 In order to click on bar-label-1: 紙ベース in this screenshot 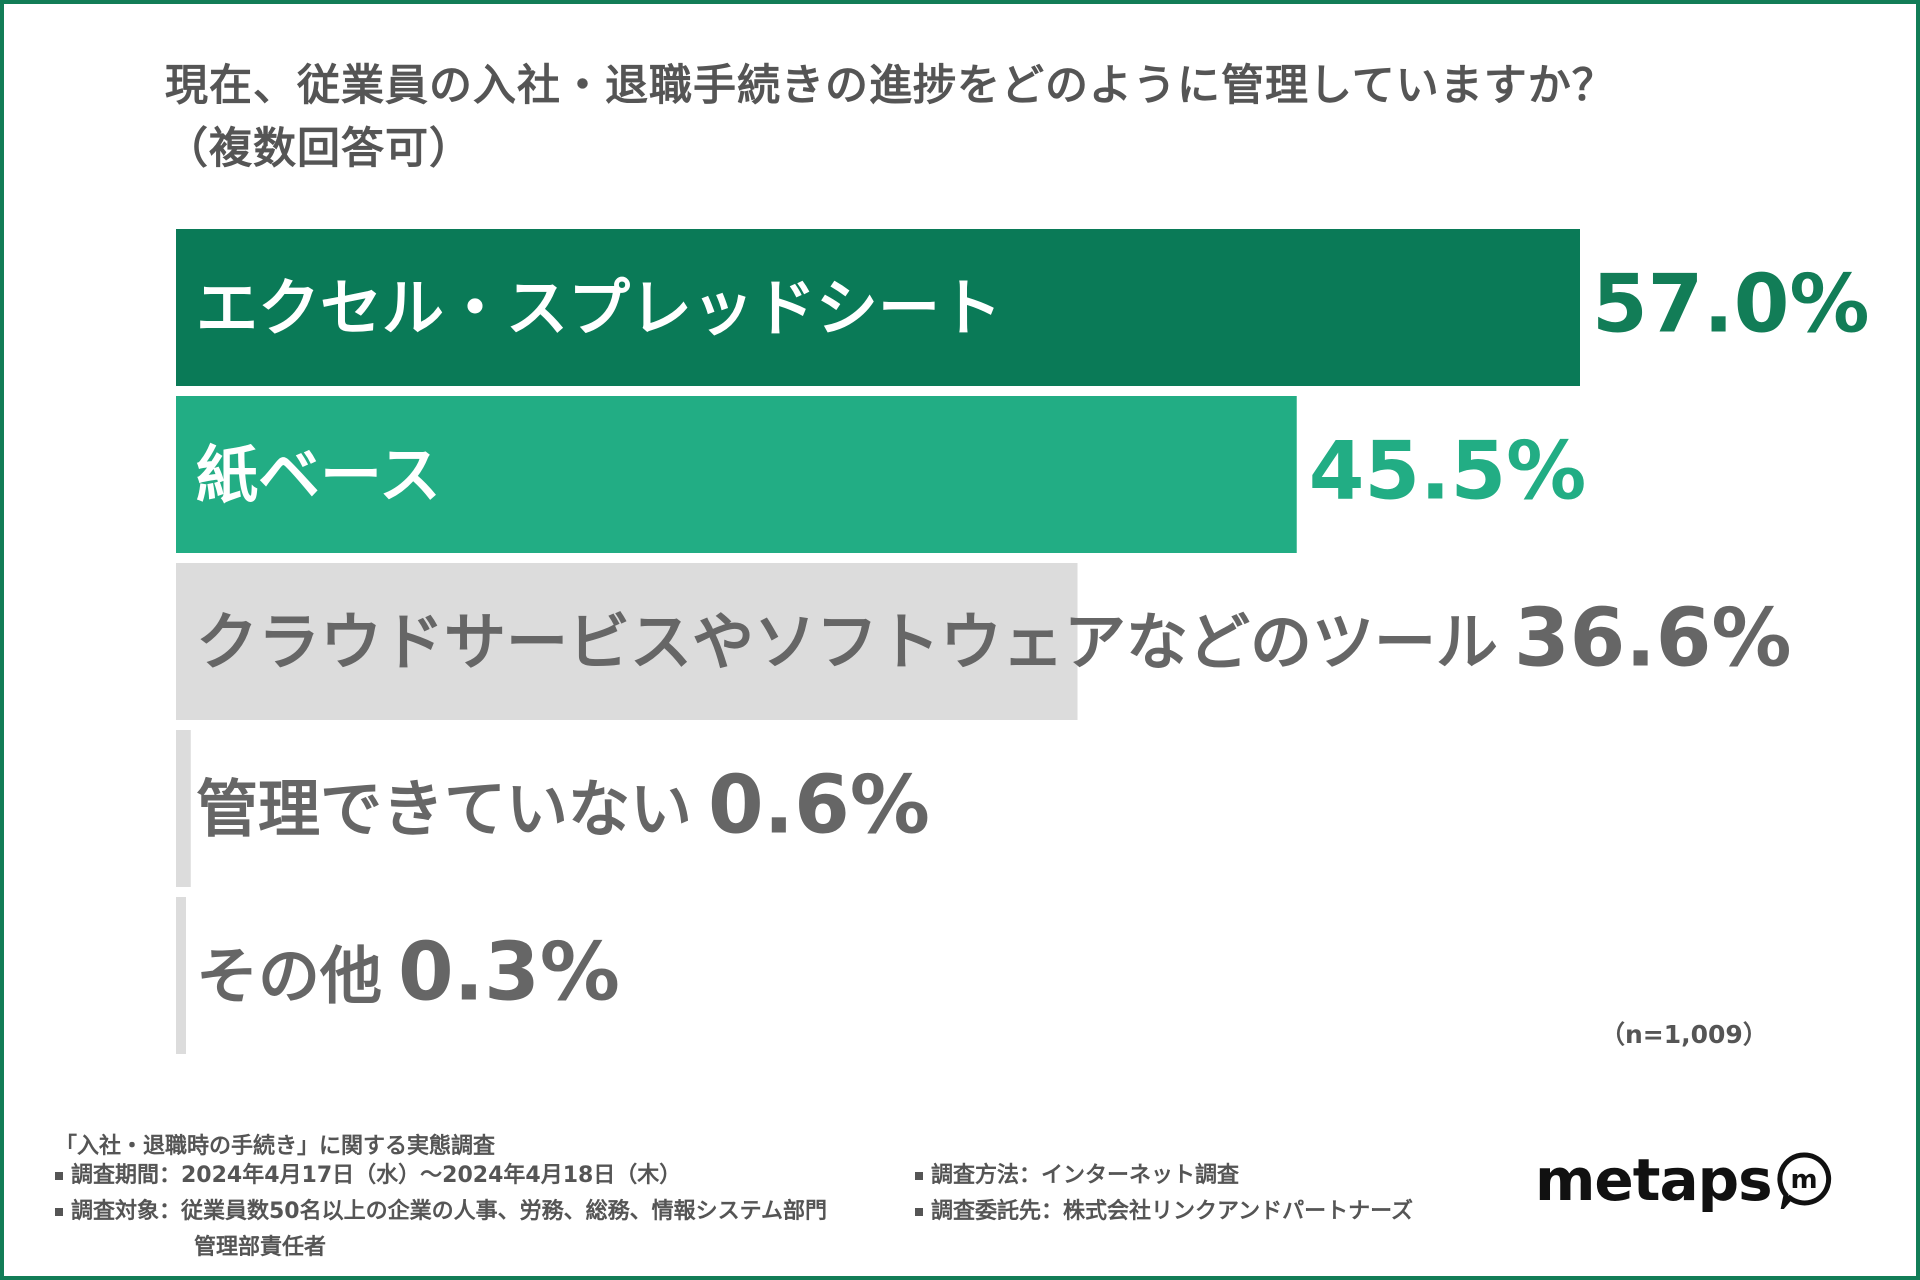, I will do `click(318, 475)`.